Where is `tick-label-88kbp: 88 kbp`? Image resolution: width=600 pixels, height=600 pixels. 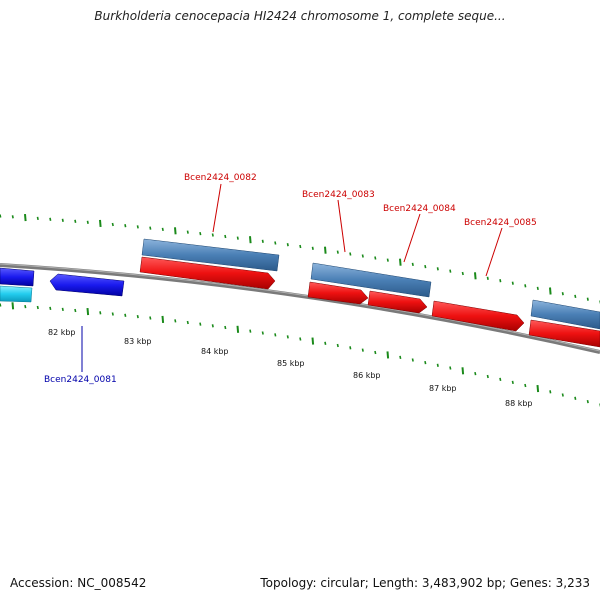 tick-label-88kbp: 88 kbp is located at coordinates (519, 403).